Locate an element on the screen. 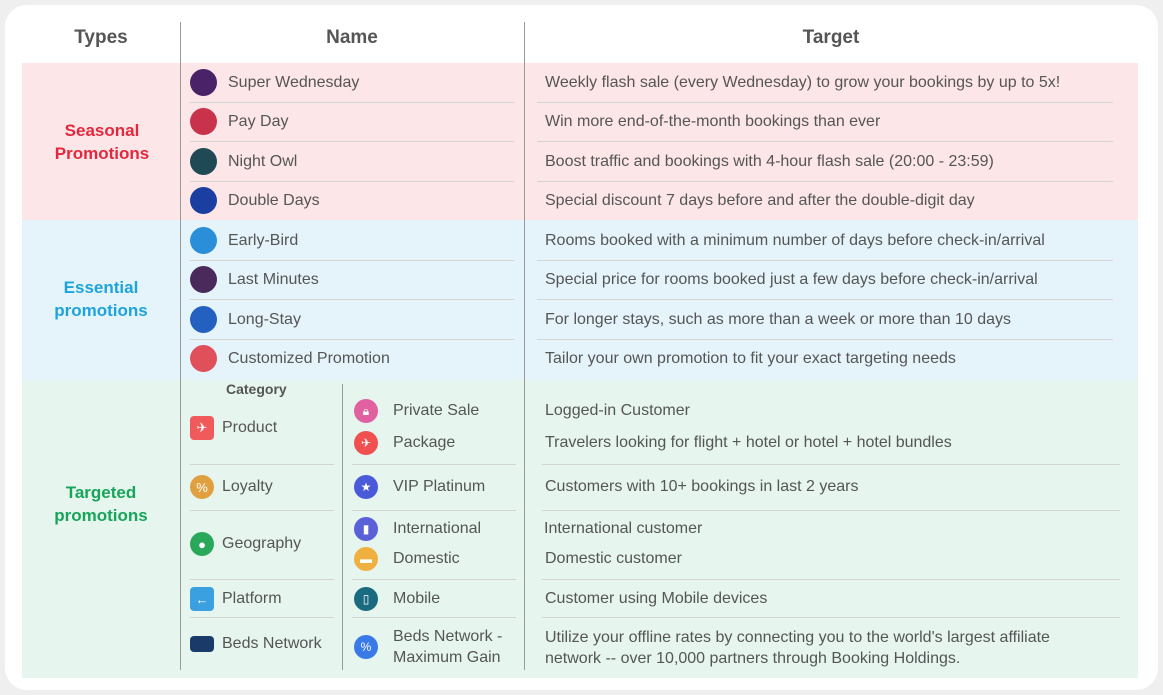 Image resolution: width=1163 pixels, height=695 pixels. category-label: Category is located at coordinates (256, 389).